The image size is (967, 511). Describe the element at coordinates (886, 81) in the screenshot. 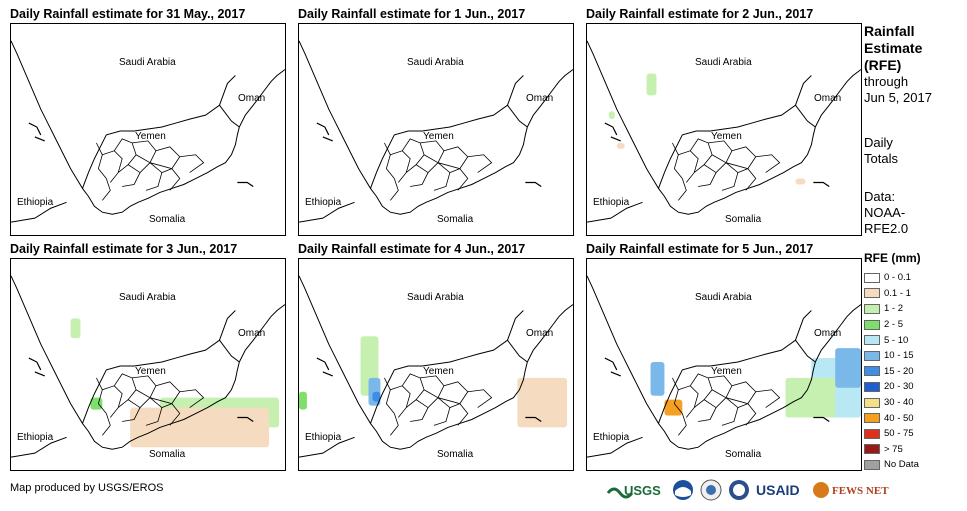

I see `through-text: through` at that location.